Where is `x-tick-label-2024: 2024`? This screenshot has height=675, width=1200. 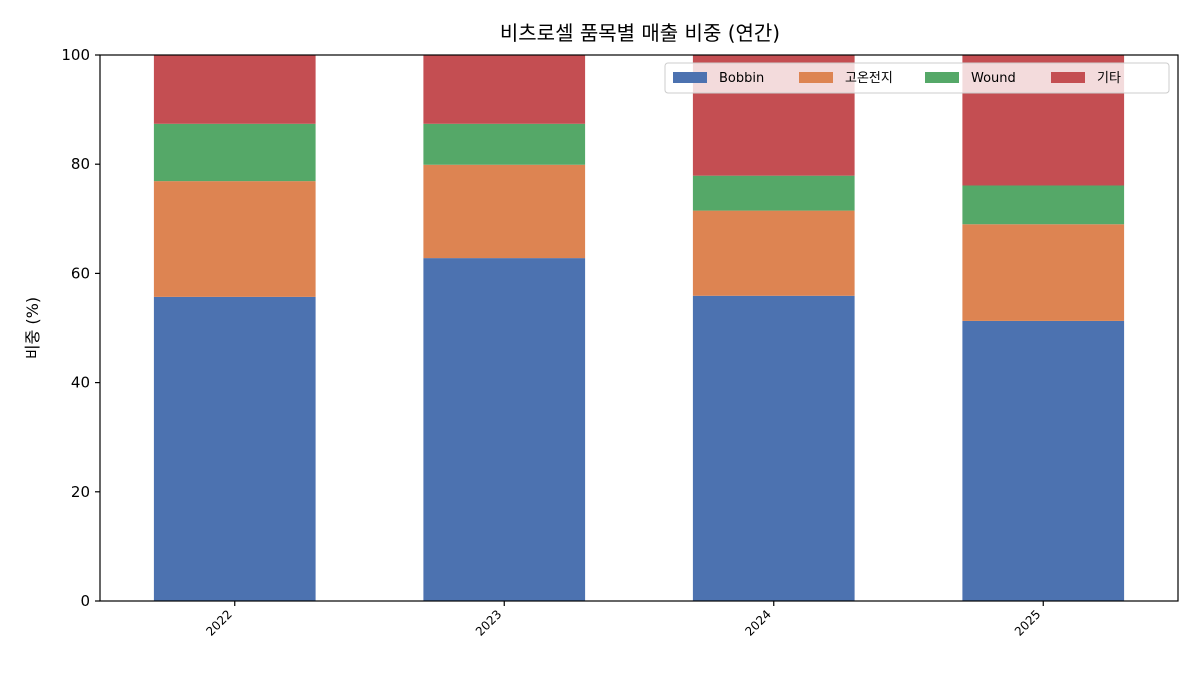 x-tick-label-2024: 2024 is located at coordinates (757, 622).